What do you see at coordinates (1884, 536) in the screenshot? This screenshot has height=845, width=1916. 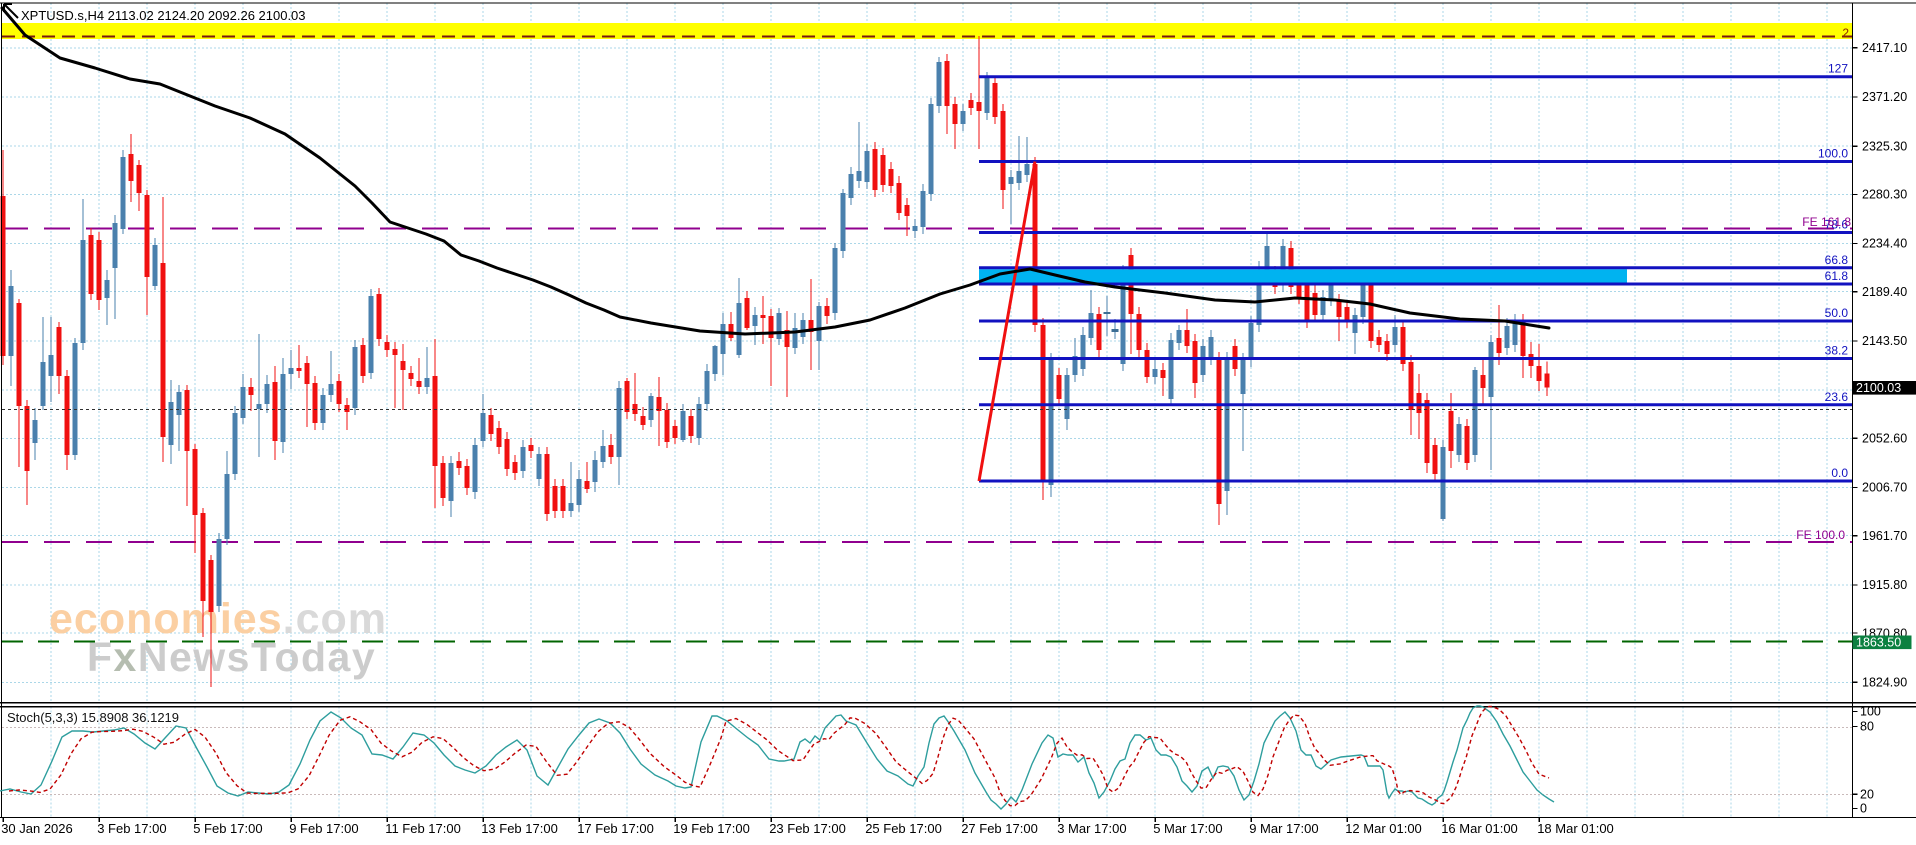 I see `svg-text: 1961.70` at bounding box center [1884, 536].